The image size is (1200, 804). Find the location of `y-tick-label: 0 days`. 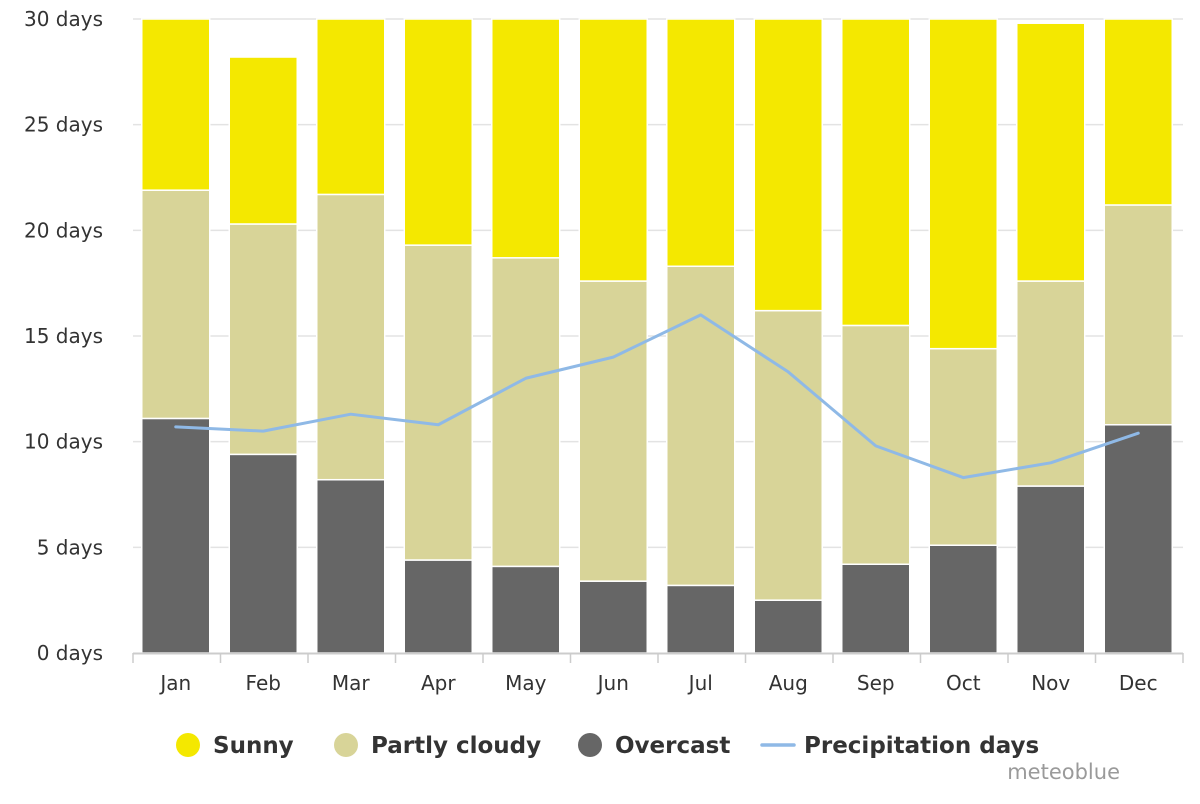

y-tick-label: 0 days is located at coordinates (70, 653).